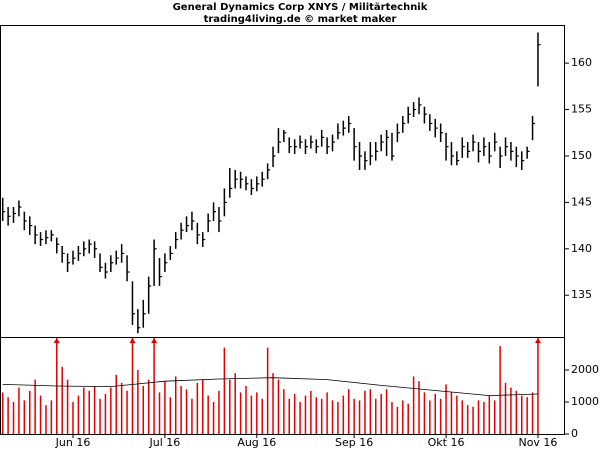 This screenshot has width=600, height=450. Describe the element at coordinates (581, 62) in the screenshot. I see `y-tick-label: 160` at that location.